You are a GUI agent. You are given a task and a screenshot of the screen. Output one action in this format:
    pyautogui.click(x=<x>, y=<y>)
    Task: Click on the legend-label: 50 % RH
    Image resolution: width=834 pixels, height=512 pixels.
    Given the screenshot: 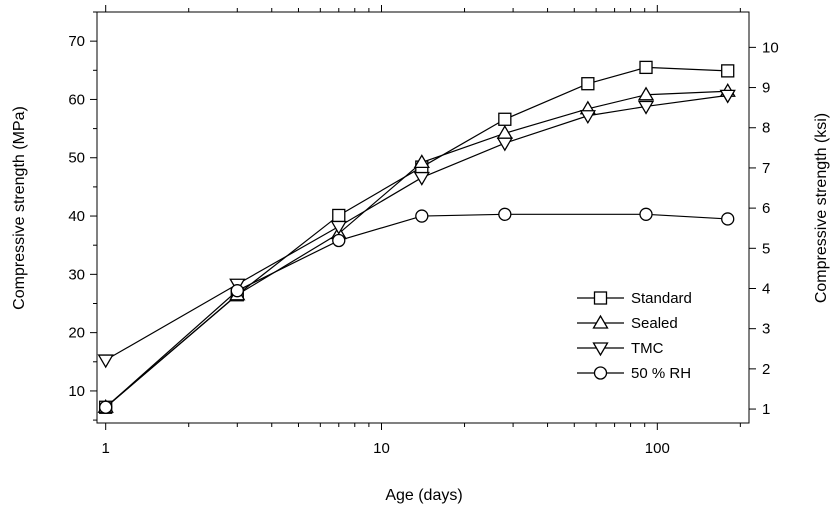 What is the action you would take?
    pyautogui.click(x=661, y=373)
    